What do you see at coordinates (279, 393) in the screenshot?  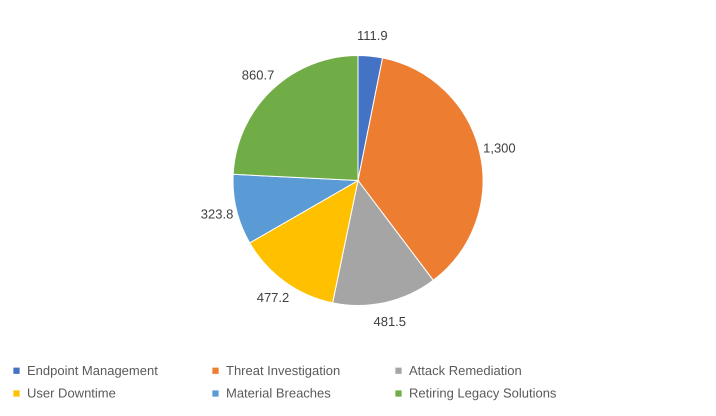 I see `legend-label: Material Breaches` at bounding box center [279, 393].